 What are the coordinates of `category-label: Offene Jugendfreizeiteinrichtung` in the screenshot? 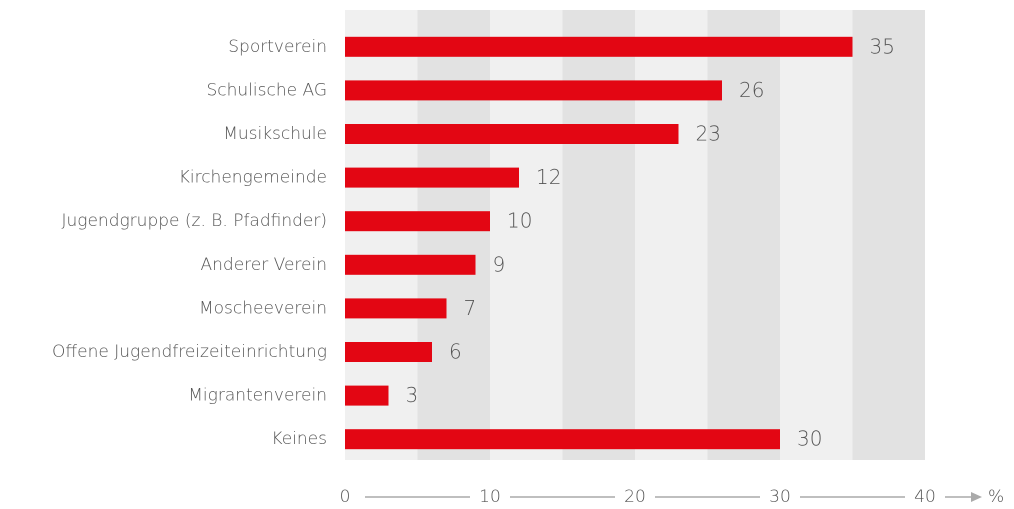 It's located at (189, 352).